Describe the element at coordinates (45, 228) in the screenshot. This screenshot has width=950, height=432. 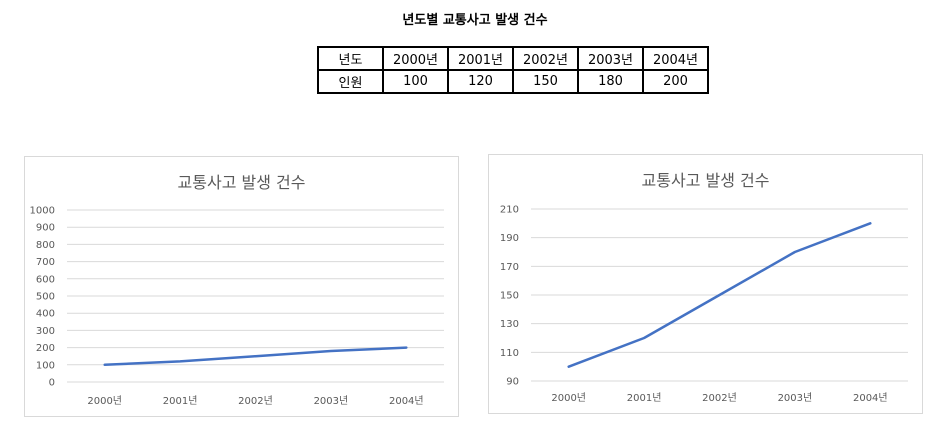
I see `y-tick-label: 900` at that location.